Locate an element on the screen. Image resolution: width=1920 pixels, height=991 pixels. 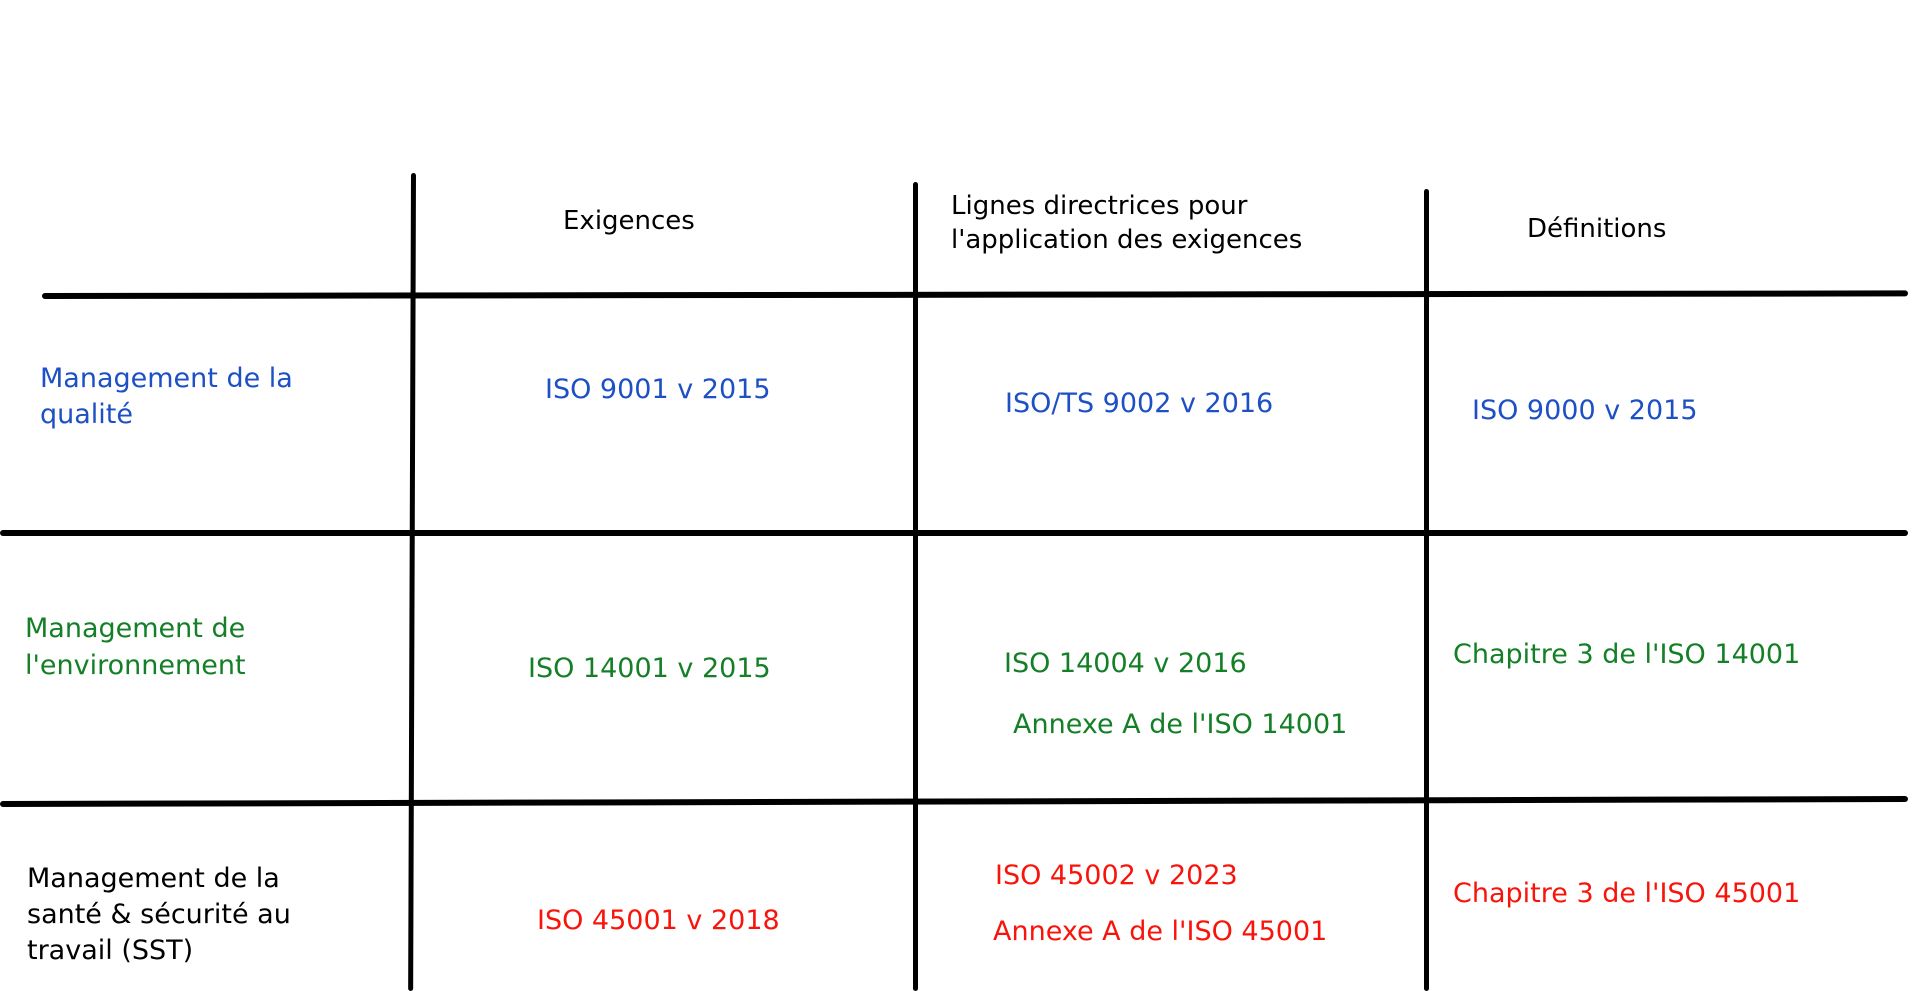
column-header-exigences: Exigences is located at coordinates (629, 221).